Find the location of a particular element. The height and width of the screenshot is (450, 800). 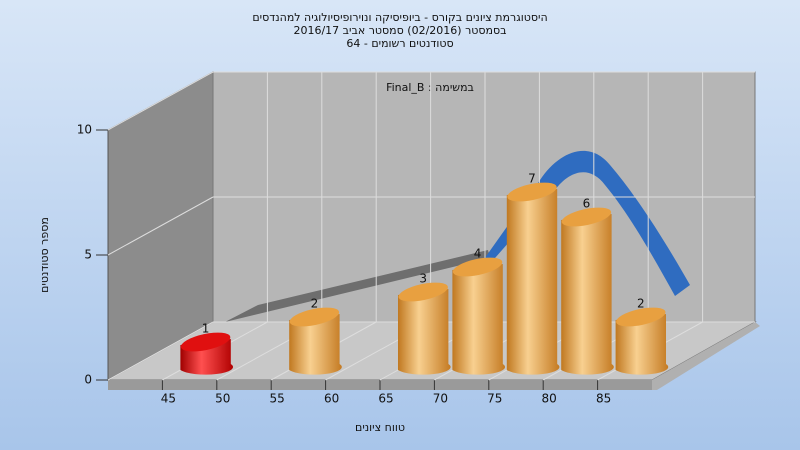

value-label: 4 is located at coordinates (478, 254).